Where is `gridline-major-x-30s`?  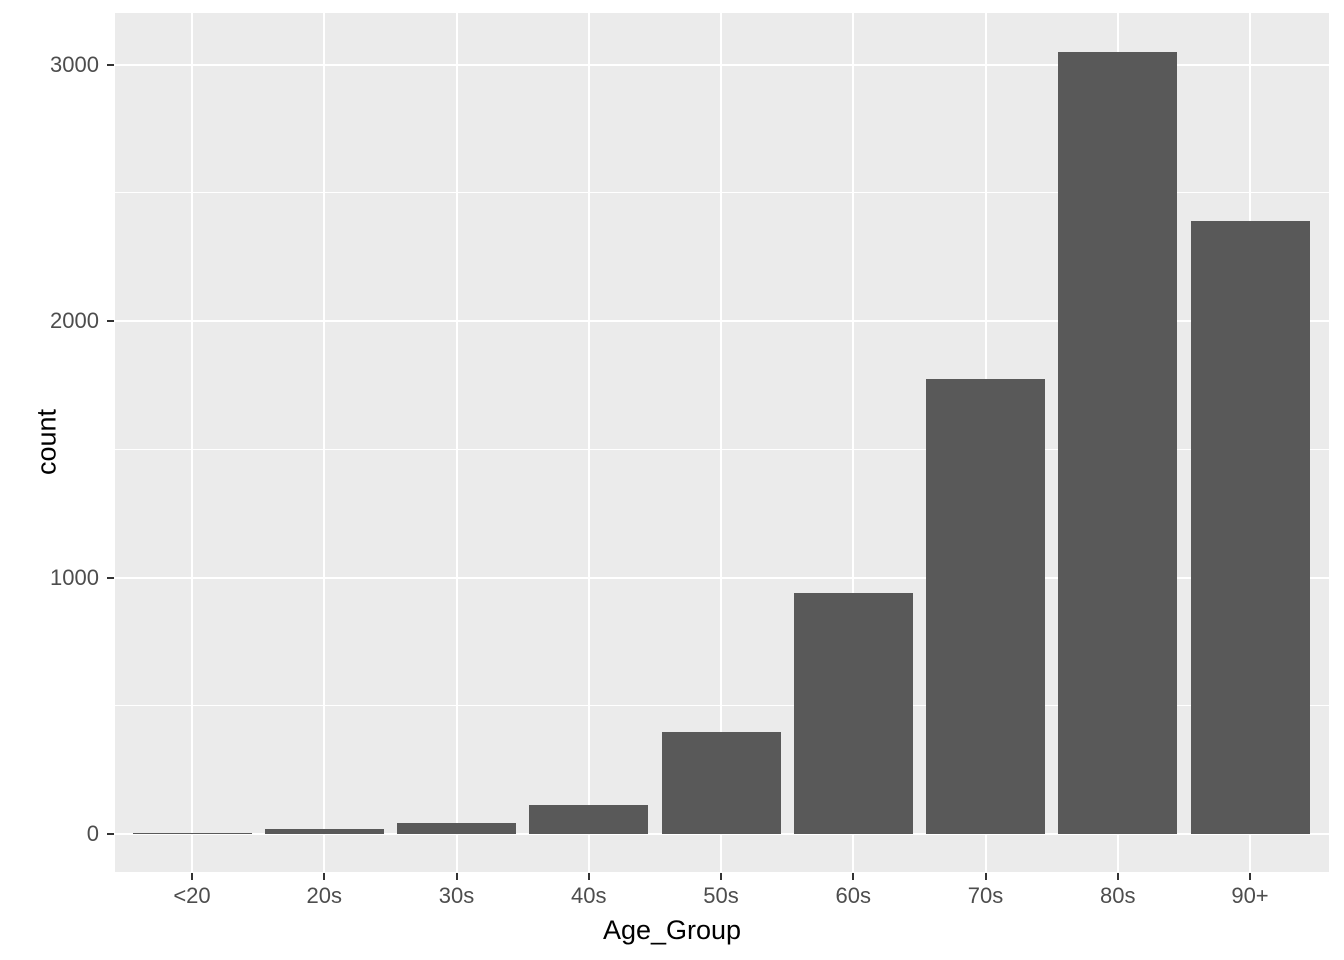
gridline-major-x-30s is located at coordinates (456, 442).